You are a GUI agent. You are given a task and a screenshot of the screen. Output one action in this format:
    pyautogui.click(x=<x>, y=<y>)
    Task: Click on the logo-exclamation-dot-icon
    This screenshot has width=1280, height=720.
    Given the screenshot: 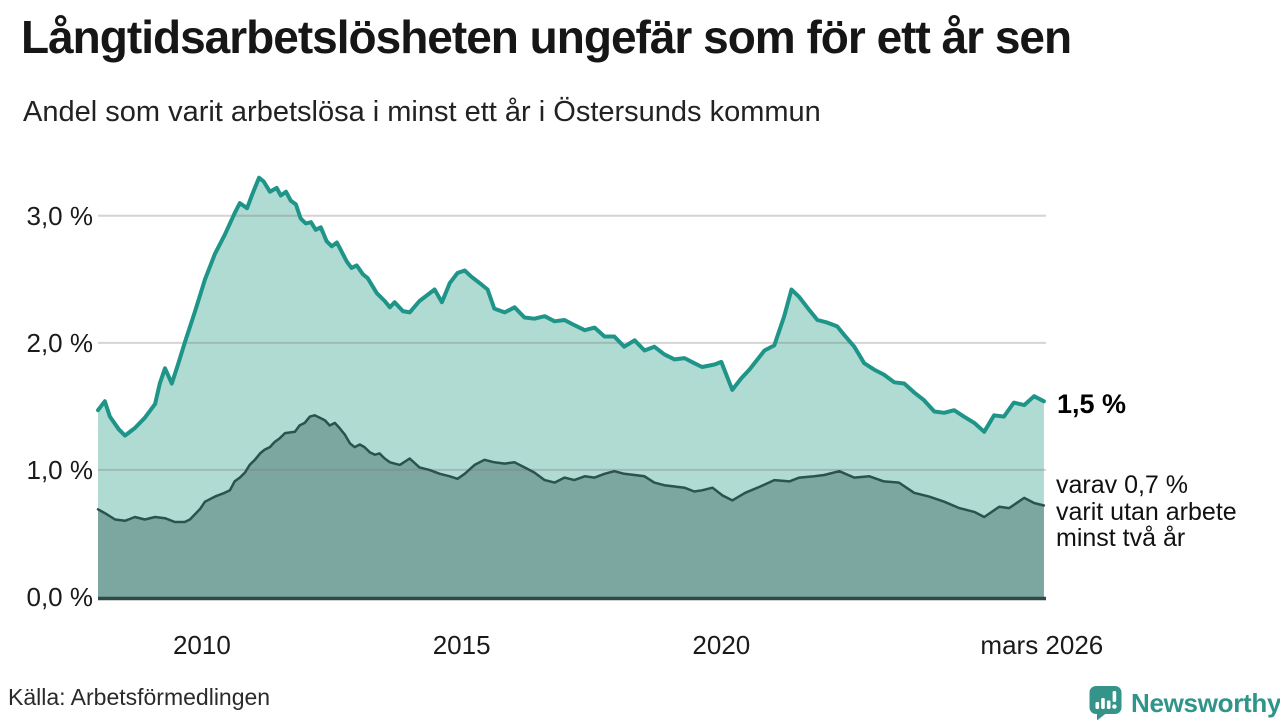 What is the action you would take?
    pyautogui.click(x=1114, y=706)
    